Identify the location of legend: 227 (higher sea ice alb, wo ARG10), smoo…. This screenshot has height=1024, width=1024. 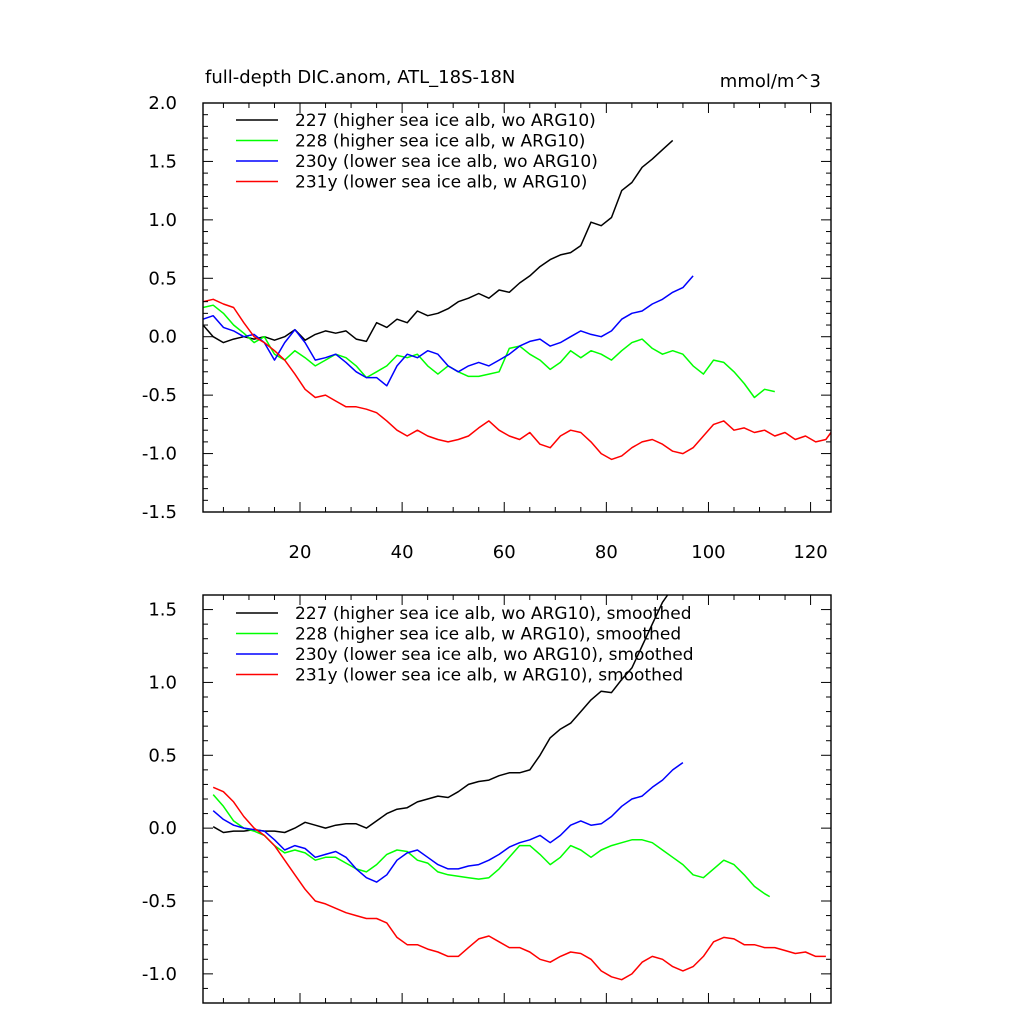
(465, 645).